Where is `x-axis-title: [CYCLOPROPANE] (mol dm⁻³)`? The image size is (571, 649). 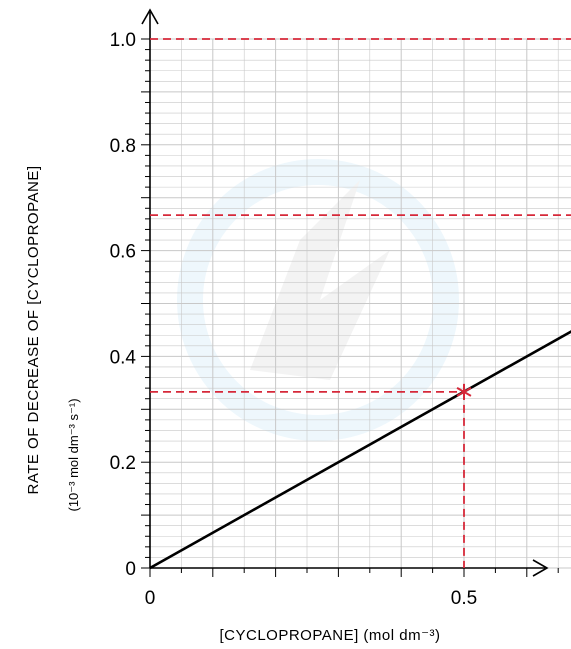 x-axis-title: [CYCLOPROPANE] (mol dm⁻³) is located at coordinates (330, 635).